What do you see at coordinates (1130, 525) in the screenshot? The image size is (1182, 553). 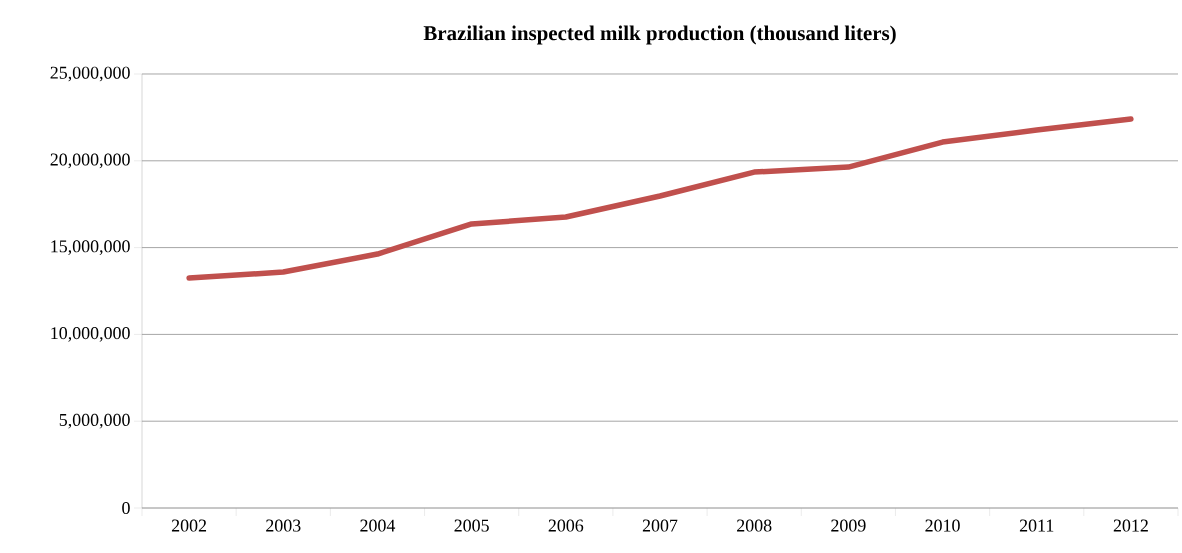 I see `x-tick-label: 2012` at bounding box center [1130, 525].